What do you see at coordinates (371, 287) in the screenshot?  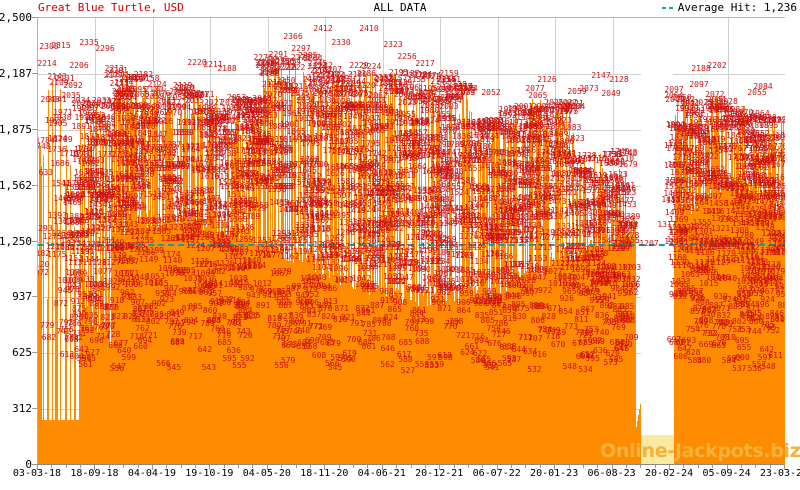 I see `data-point-label: 995` at bounding box center [371, 287].